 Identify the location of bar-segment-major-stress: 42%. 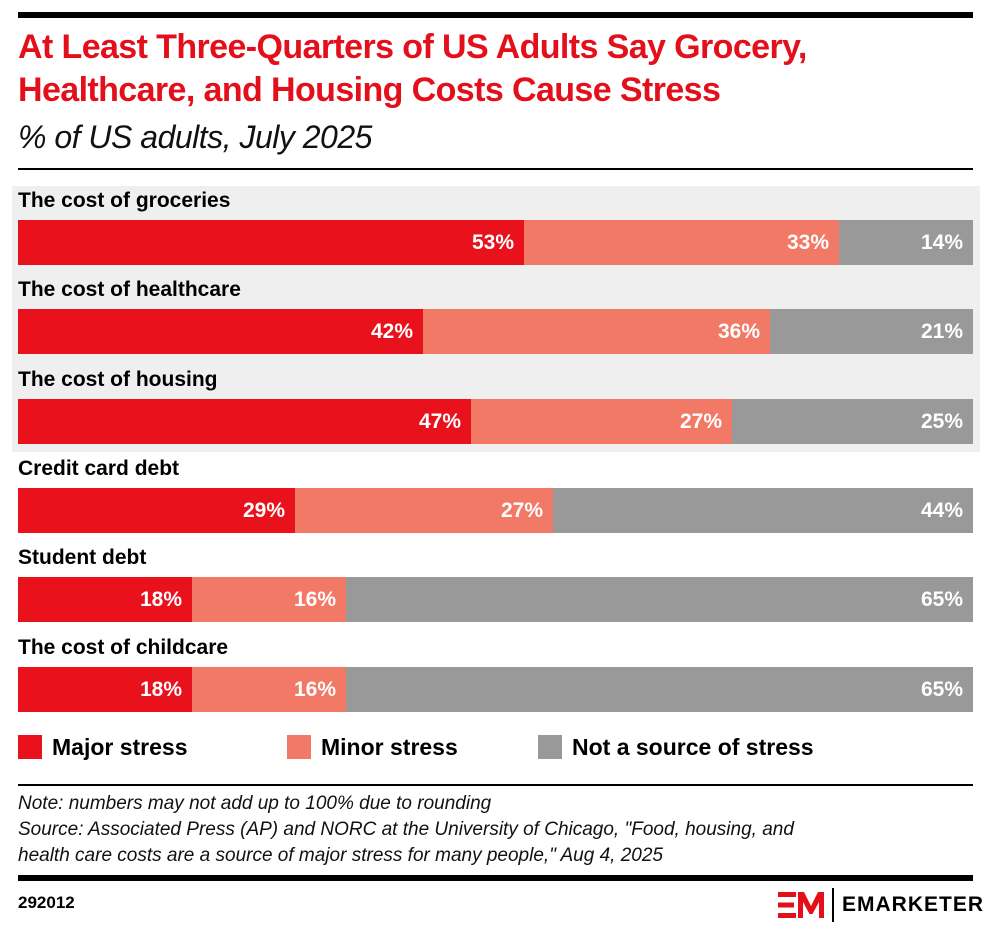
(220, 331).